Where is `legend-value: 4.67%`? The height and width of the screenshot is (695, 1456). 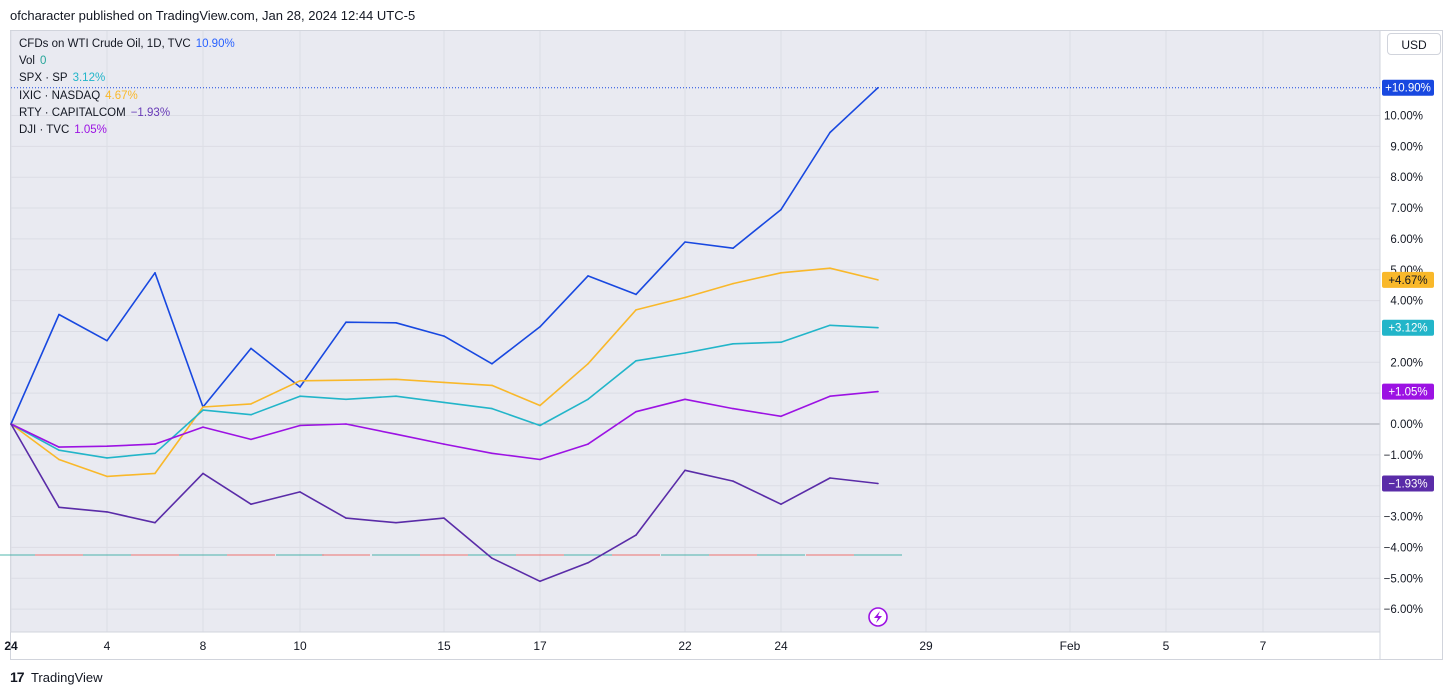
legend-value: 4.67% is located at coordinates (121, 95).